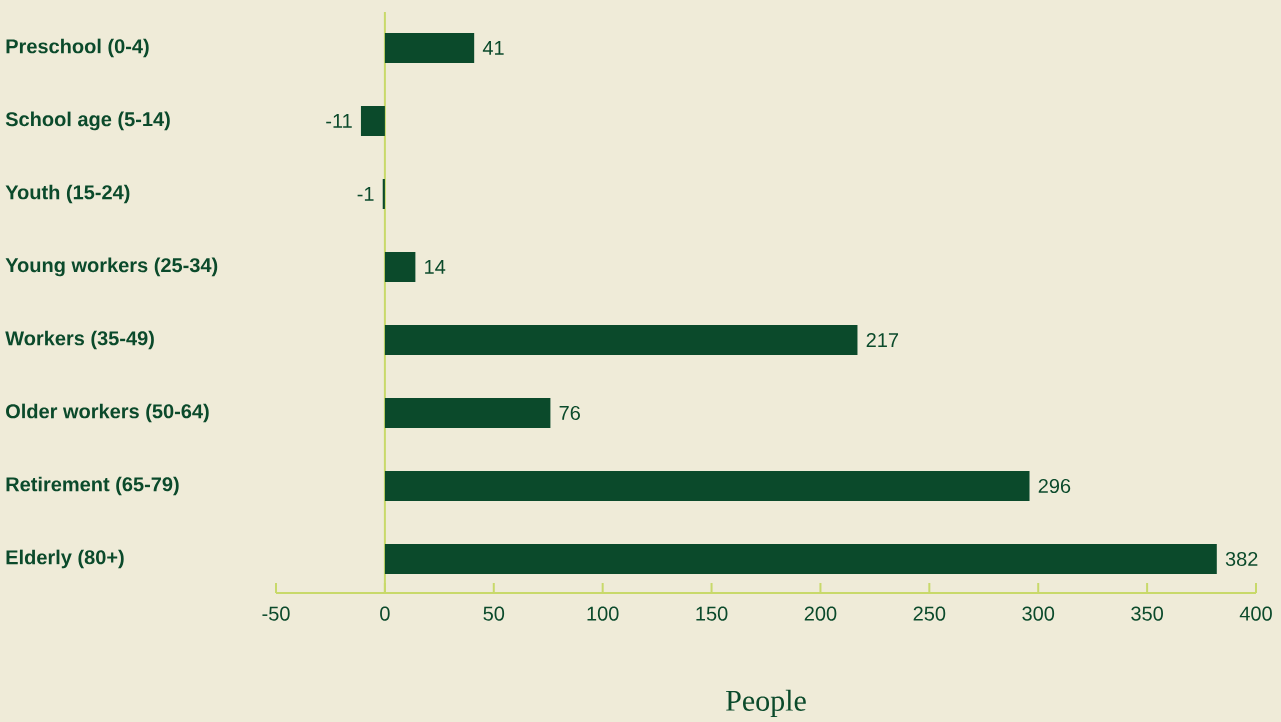 Image resolution: width=1281 pixels, height=722 pixels. Describe the element at coordinates (494, 613) in the screenshot. I see `x-tick-label: 50` at that location.